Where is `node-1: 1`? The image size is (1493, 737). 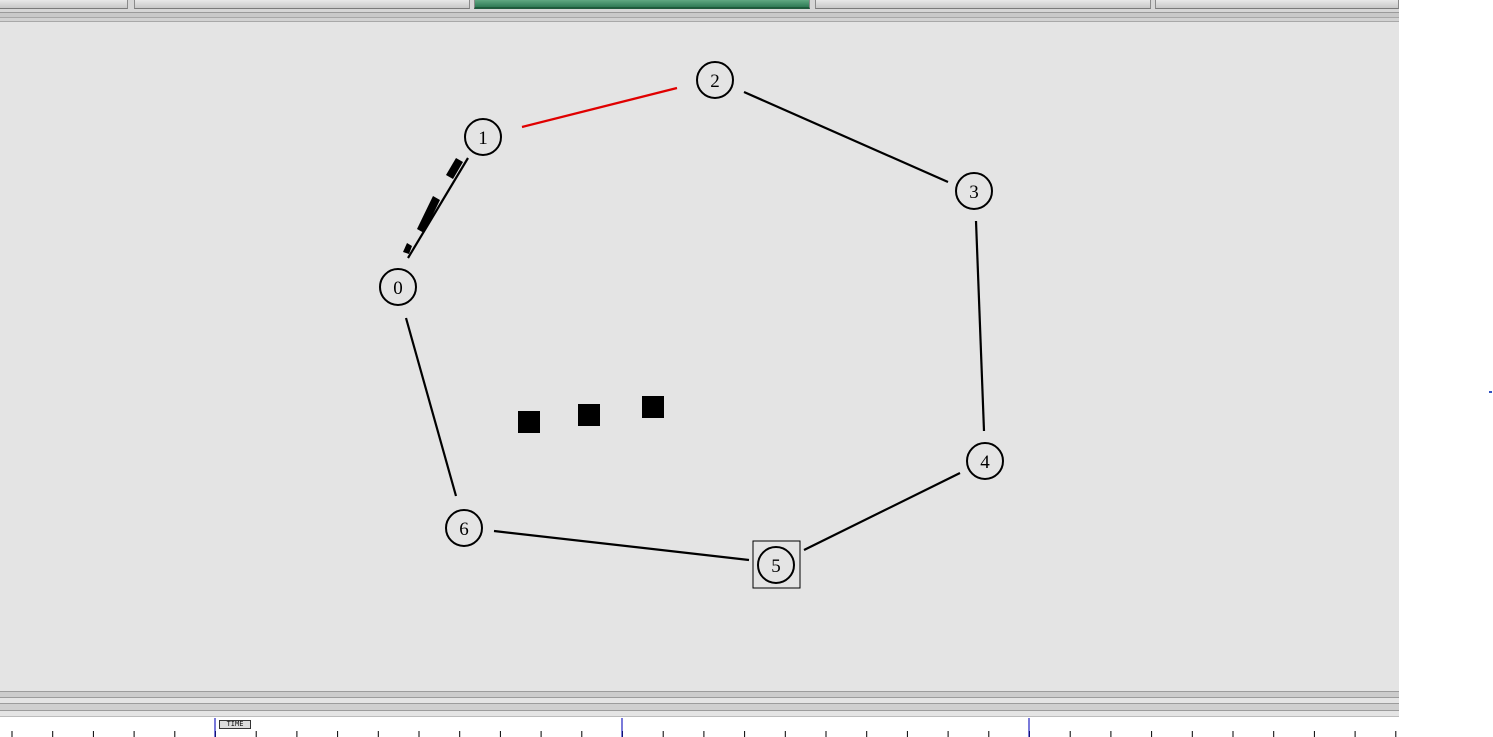 node-1: 1 is located at coordinates (483, 137).